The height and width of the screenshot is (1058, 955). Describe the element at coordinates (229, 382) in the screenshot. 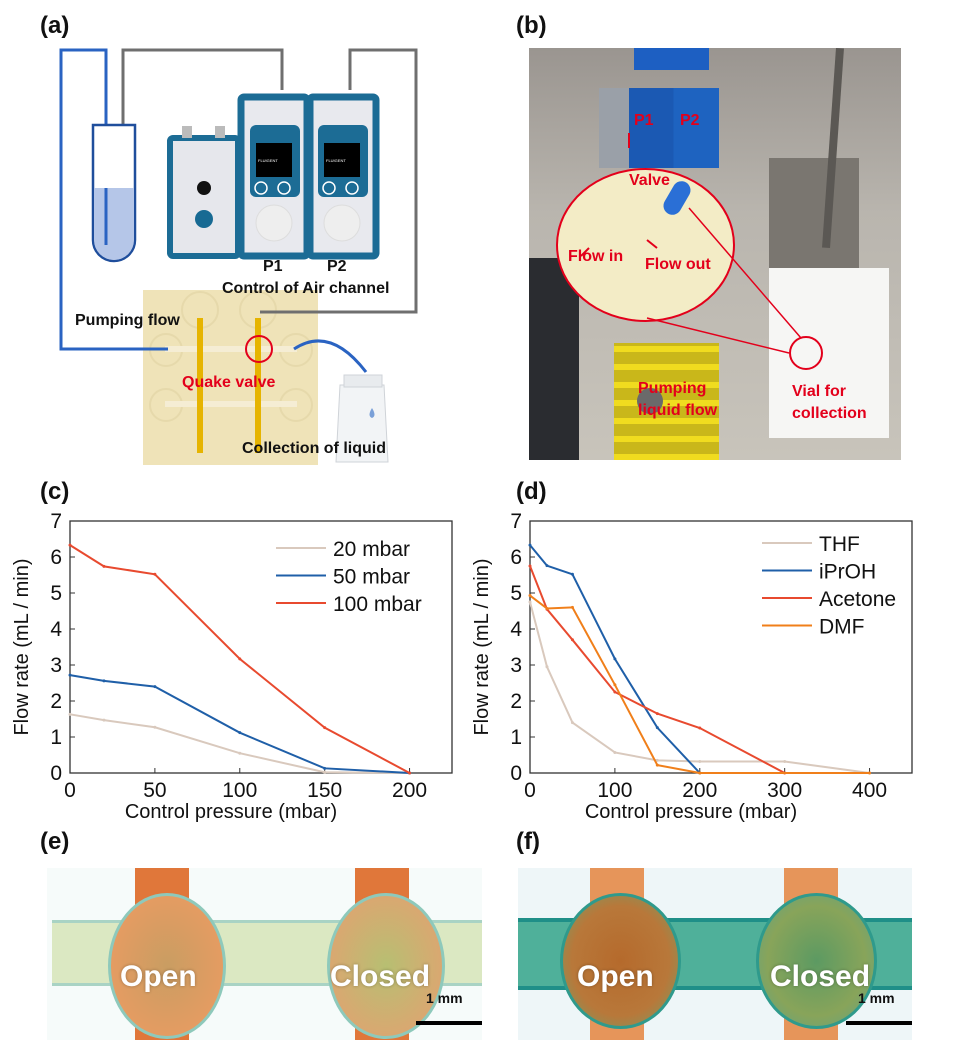

I see `quake-valve-label: Quake valve` at that location.